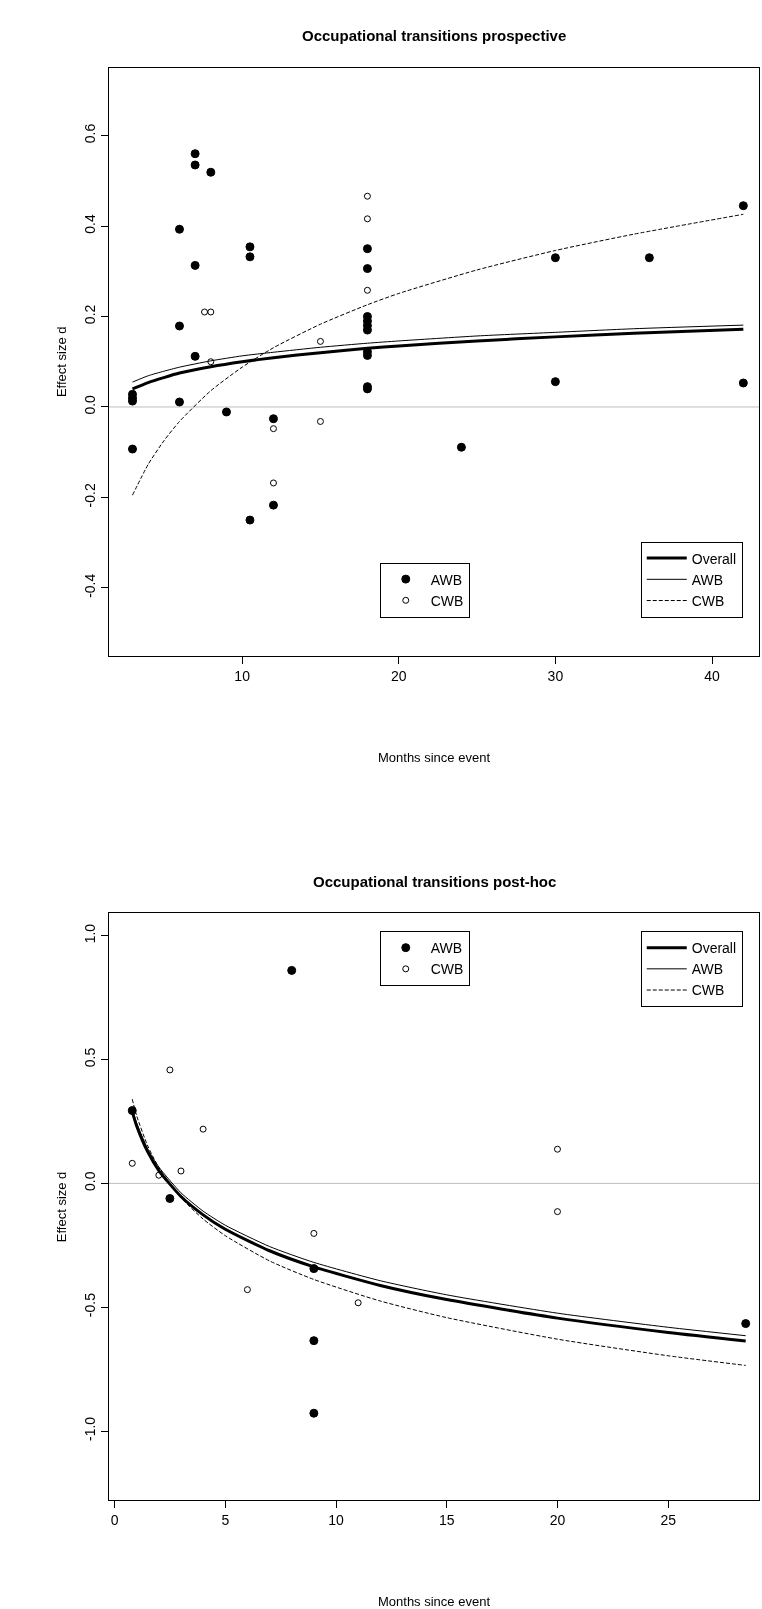 This screenshot has width=762, height=1609. Describe the element at coordinates (90, 224) in the screenshot. I see `y-tick-label: 0.4` at that location.